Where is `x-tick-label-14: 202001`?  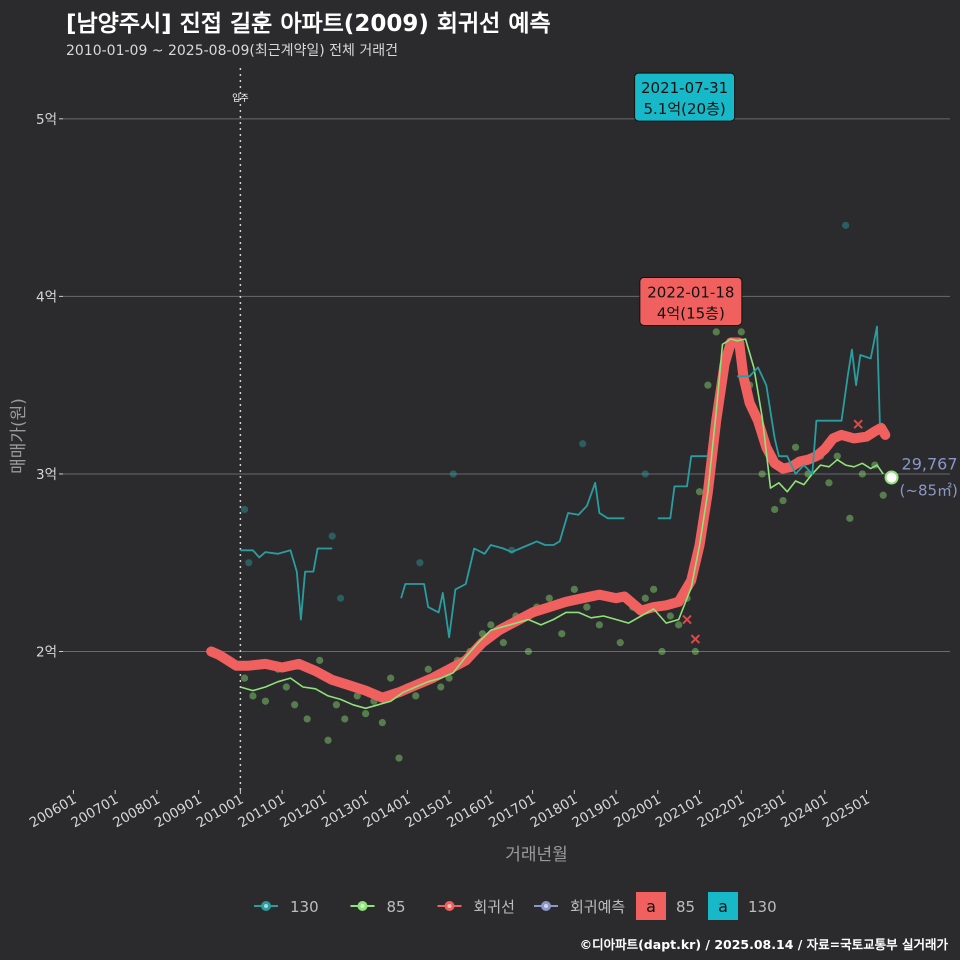
x-tick-label-14: 202001 is located at coordinates (637, 812).